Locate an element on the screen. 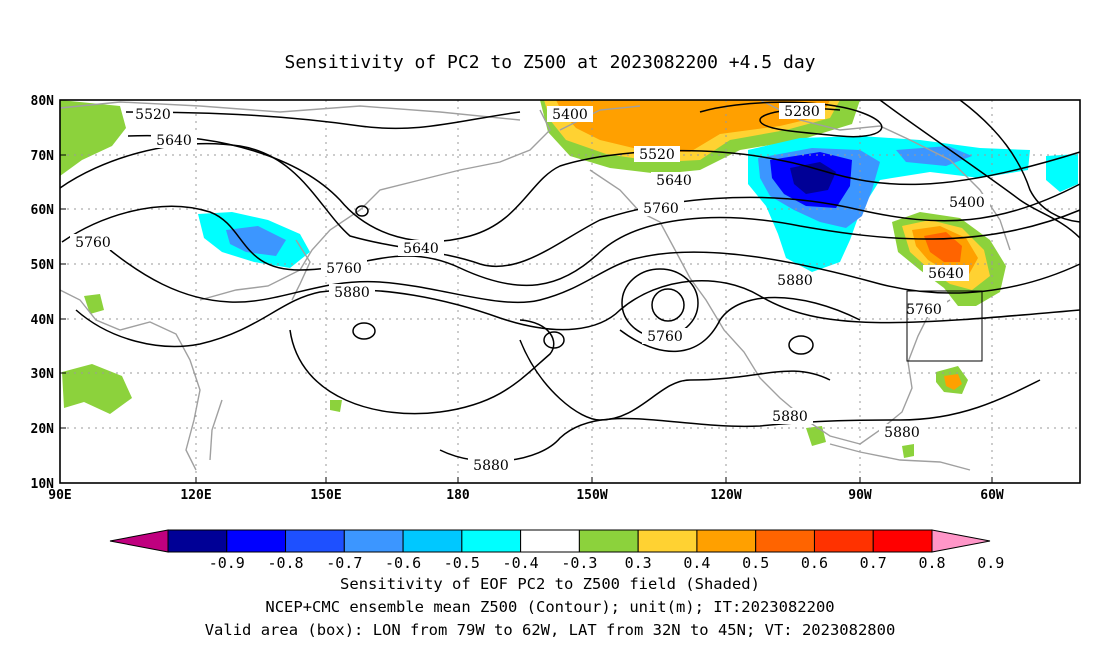 The width and height of the screenshot is (1100, 650). shade-blue-eastcanada is located at coordinates (934, 156).